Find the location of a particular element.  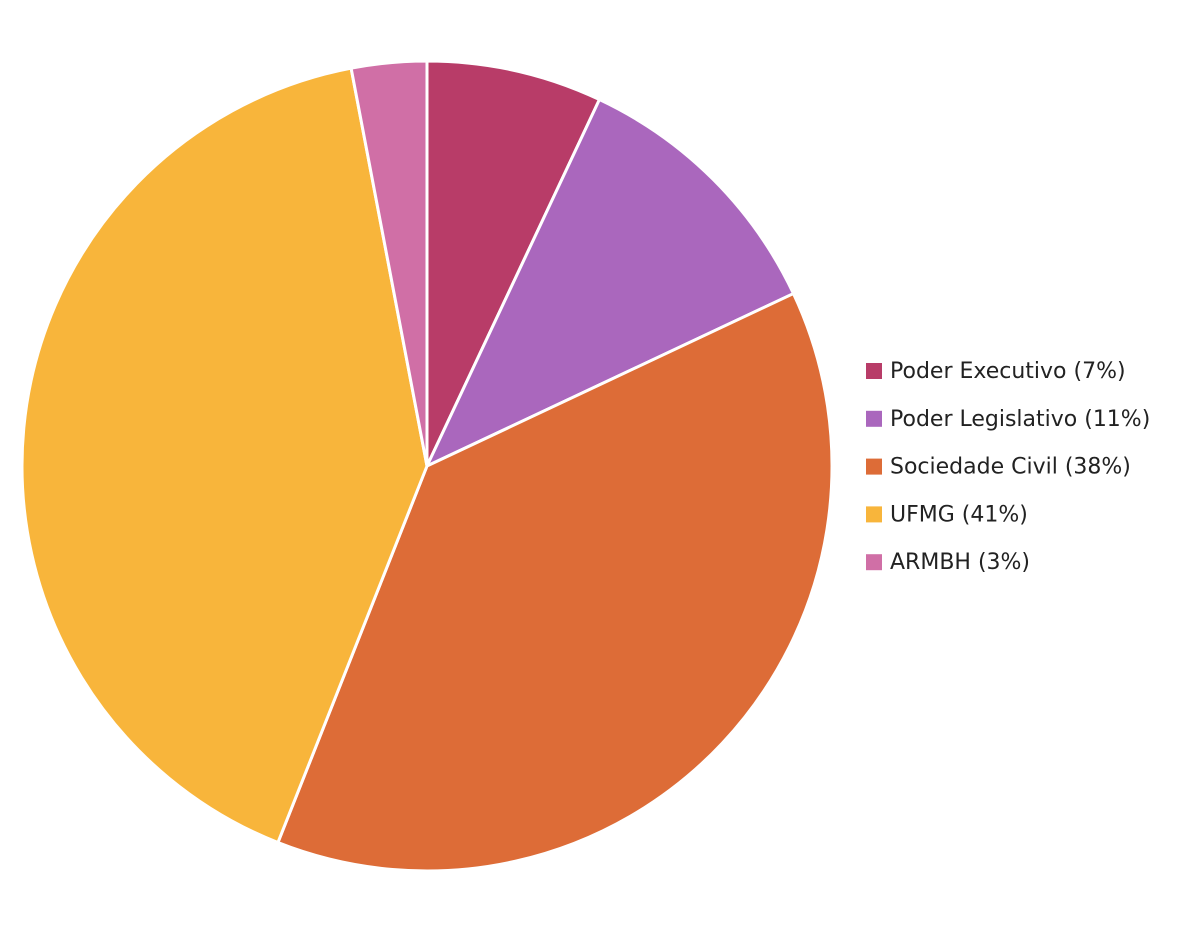

legend-label: Poder Executivo (7%) is located at coordinates (1008, 371).